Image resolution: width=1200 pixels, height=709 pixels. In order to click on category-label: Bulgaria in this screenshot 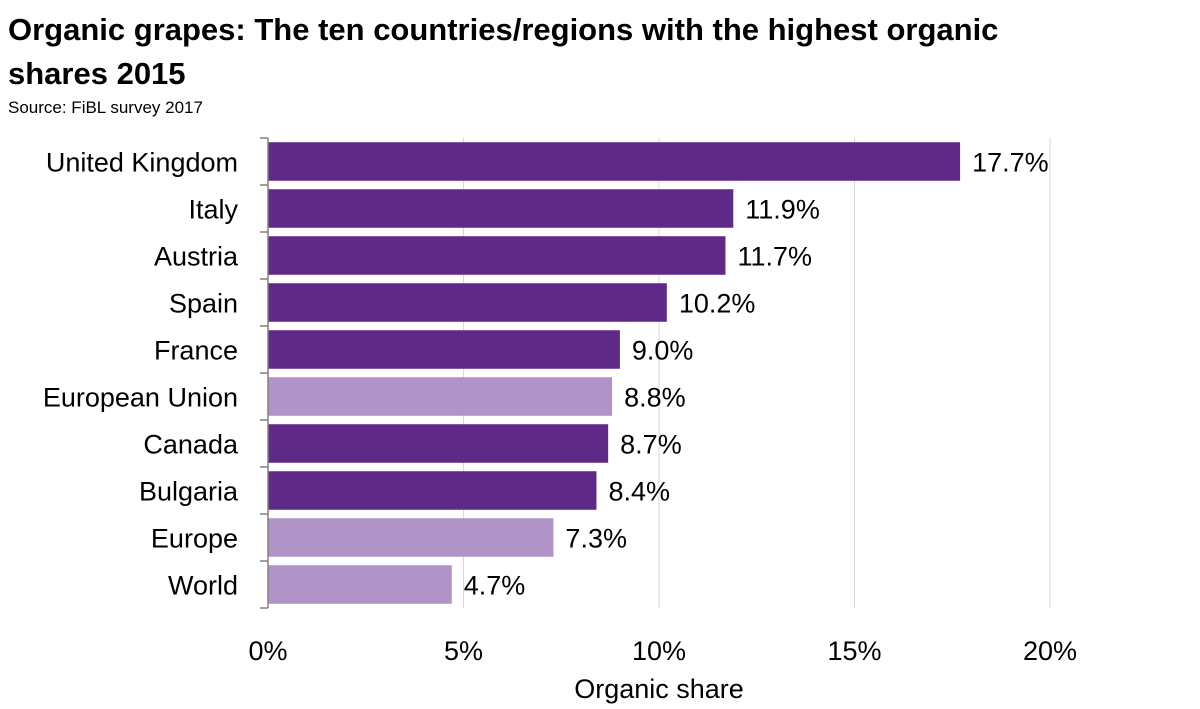, I will do `click(189, 492)`.